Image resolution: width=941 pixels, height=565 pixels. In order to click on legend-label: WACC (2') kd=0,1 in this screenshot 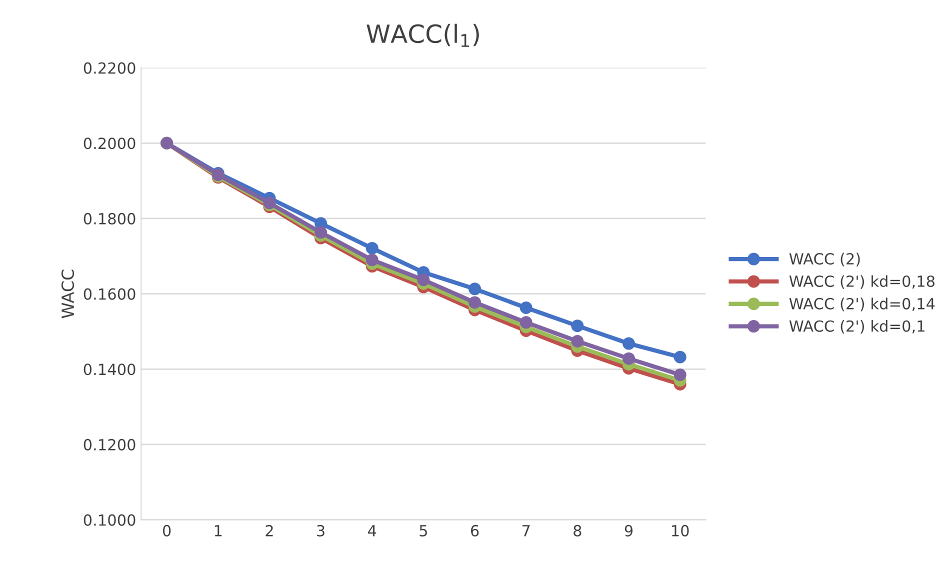, I will do `click(856, 327)`.